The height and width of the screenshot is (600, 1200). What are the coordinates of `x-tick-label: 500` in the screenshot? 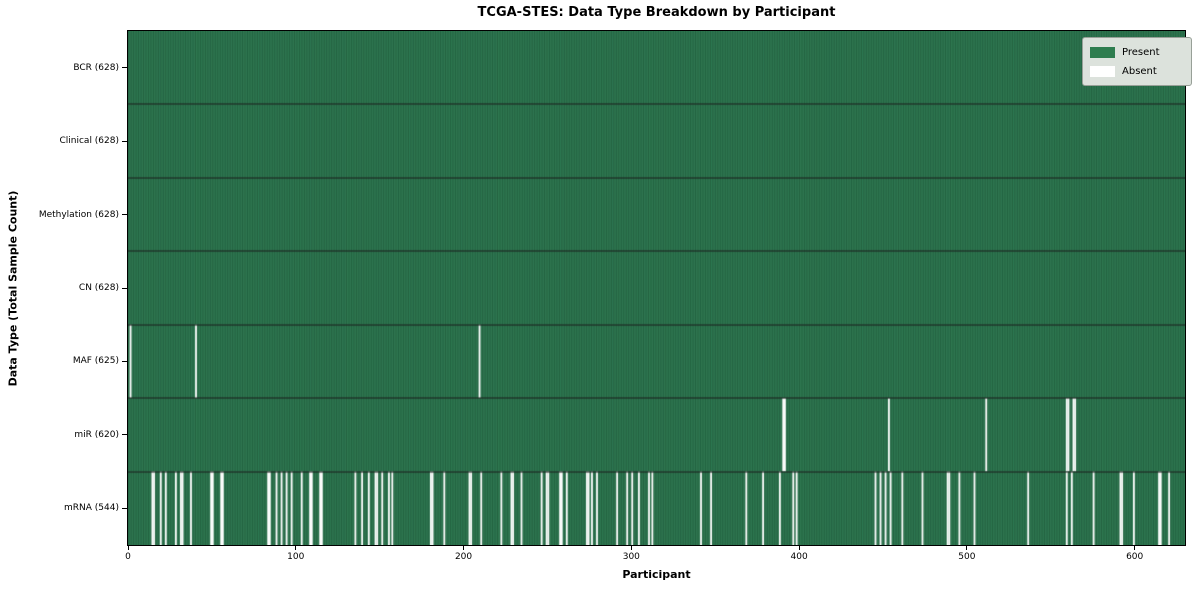 It's located at (967, 557).